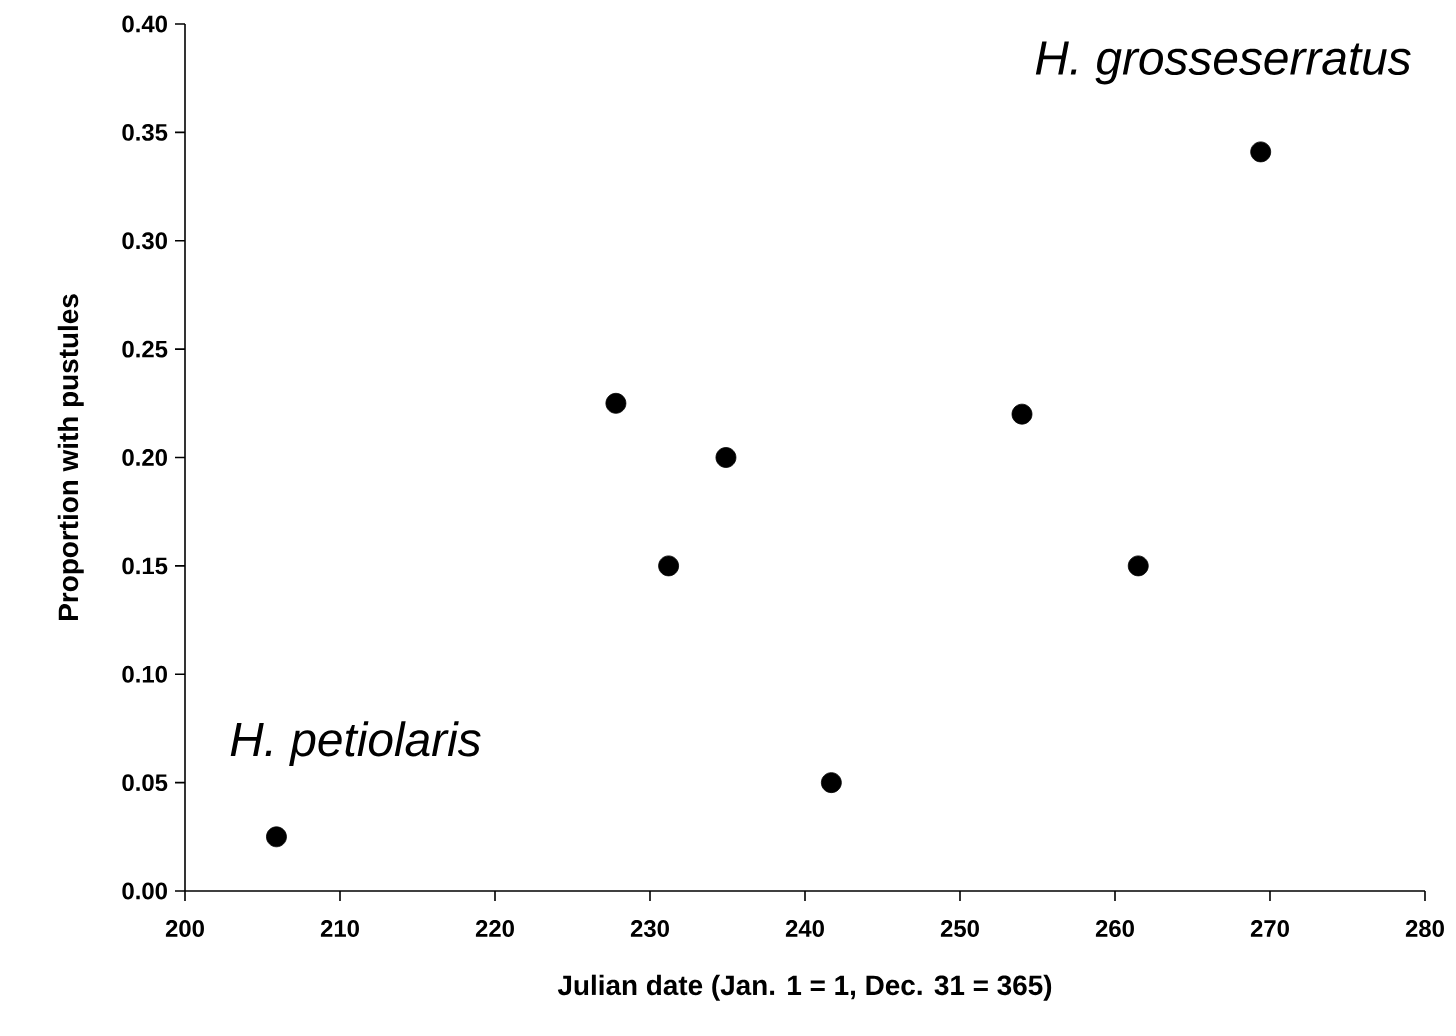 The image size is (1456, 1036). I want to click on y-tick-label: 0.40, so click(144, 24).